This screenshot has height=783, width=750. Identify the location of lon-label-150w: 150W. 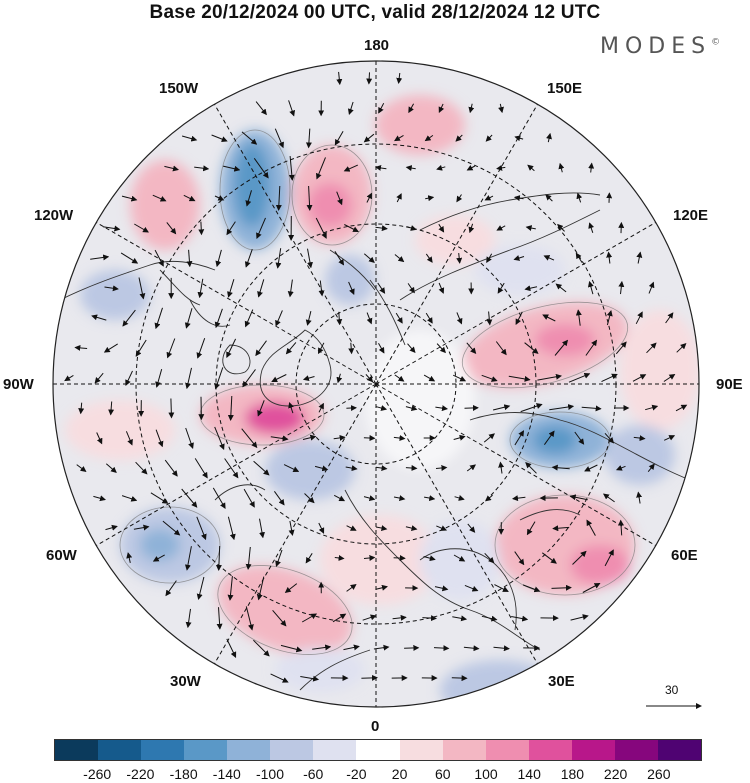
(179, 88).